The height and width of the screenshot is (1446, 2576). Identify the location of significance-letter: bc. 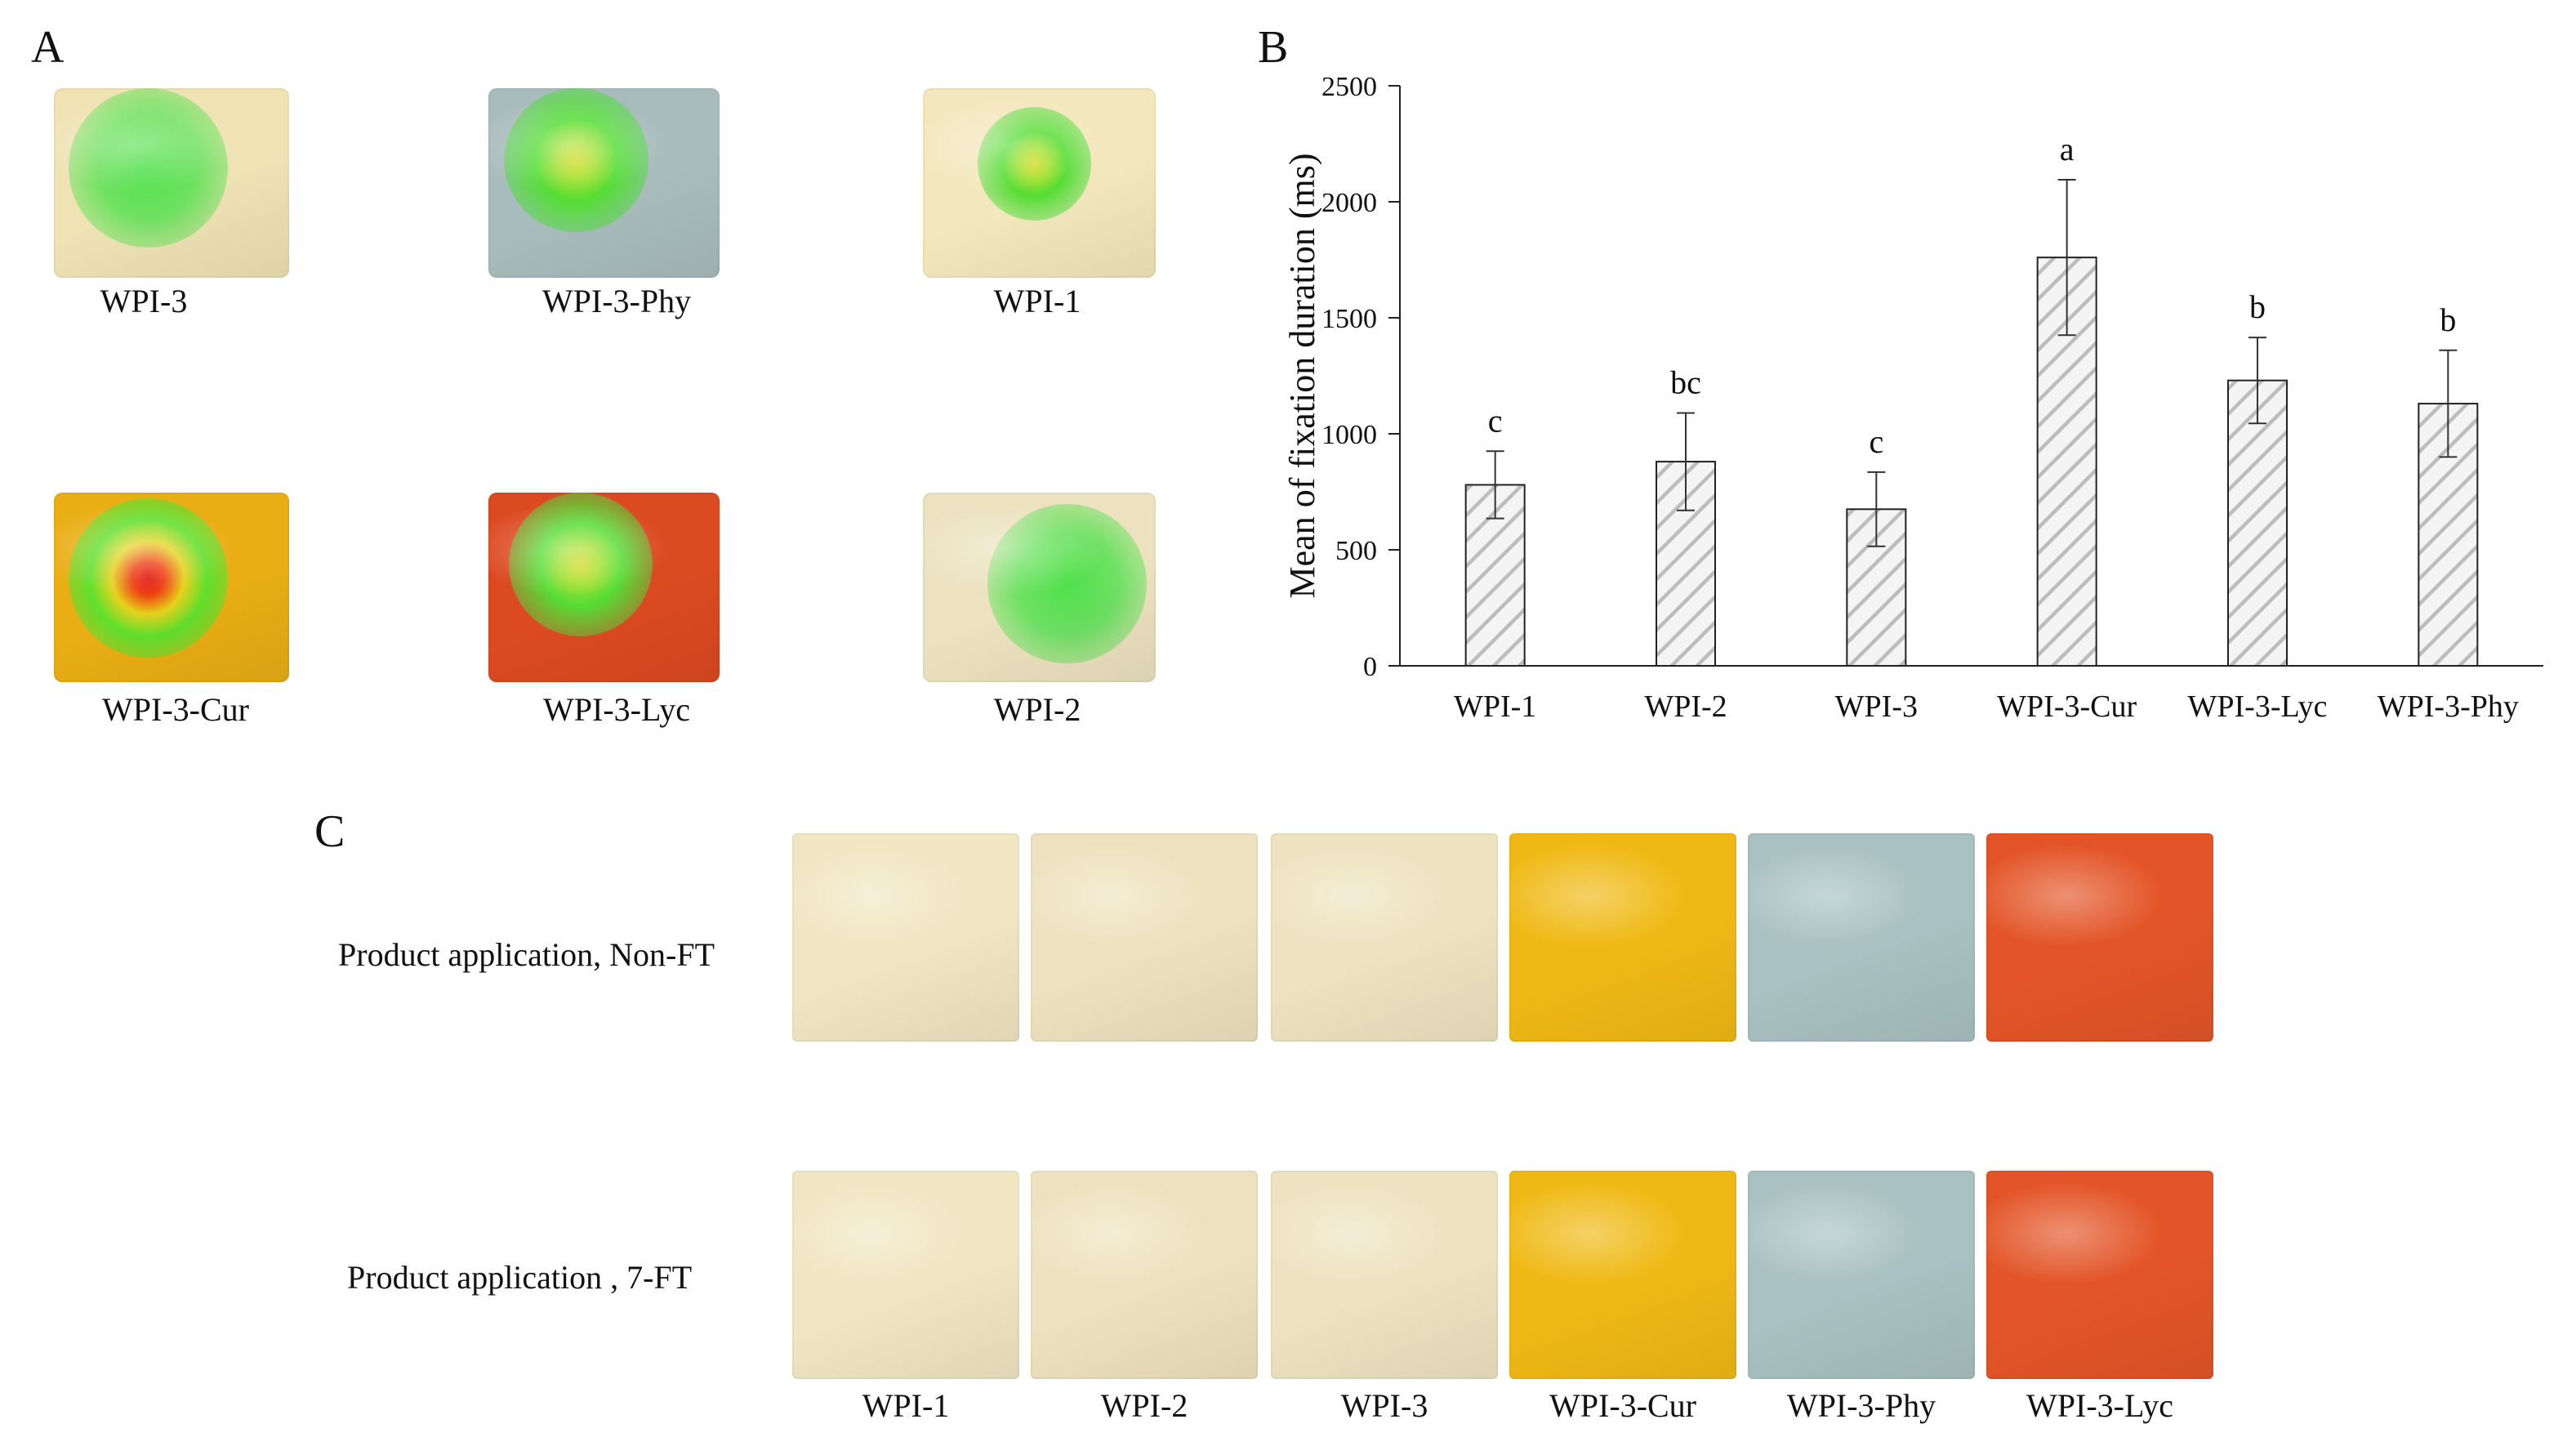
(1685, 382).